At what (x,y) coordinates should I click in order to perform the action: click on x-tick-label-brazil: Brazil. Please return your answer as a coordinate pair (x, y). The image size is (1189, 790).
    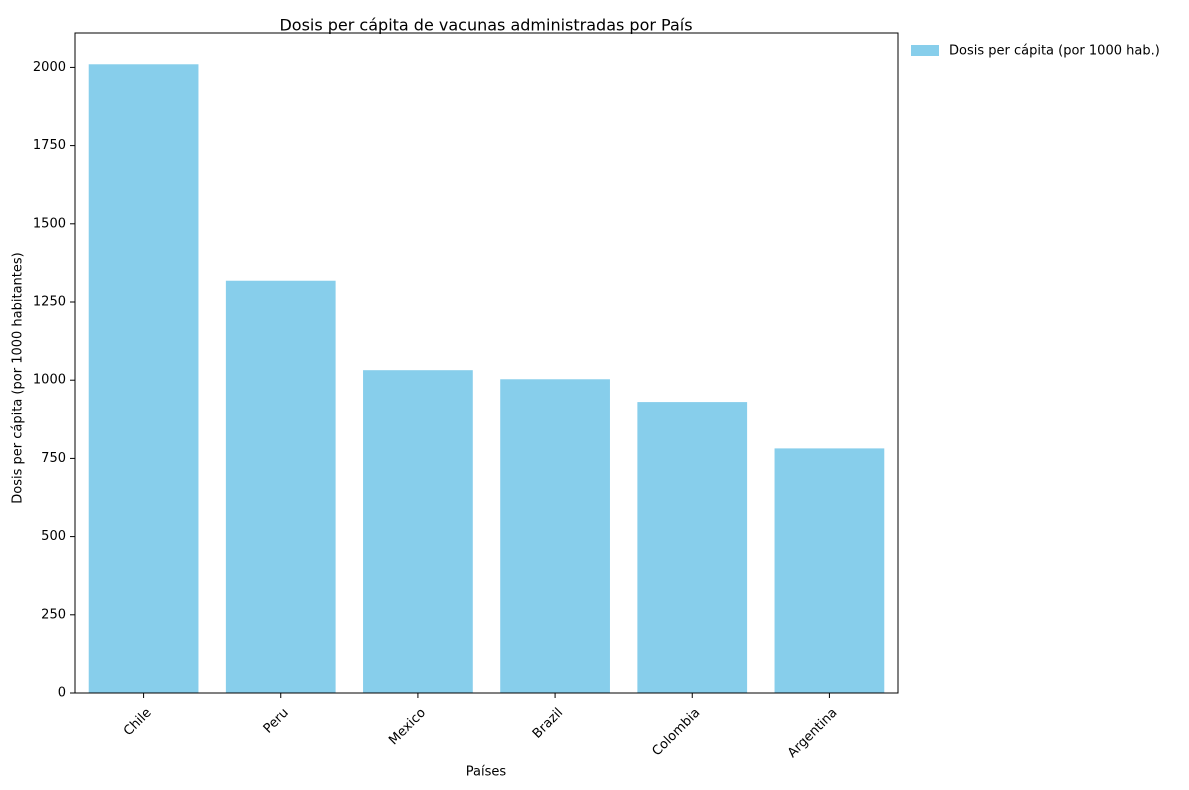
    Looking at the image, I should click on (548, 723).